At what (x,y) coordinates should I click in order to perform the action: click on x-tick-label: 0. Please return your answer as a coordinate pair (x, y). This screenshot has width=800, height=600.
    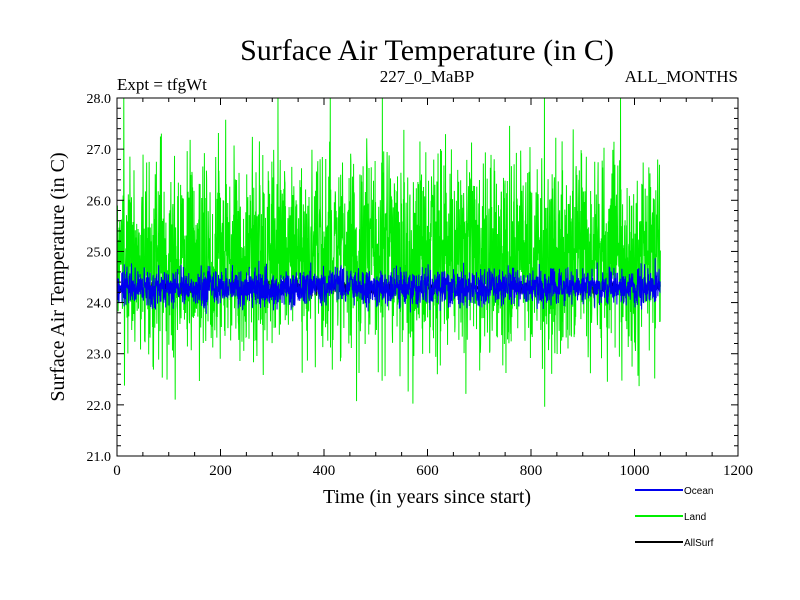
    Looking at the image, I should click on (117, 471).